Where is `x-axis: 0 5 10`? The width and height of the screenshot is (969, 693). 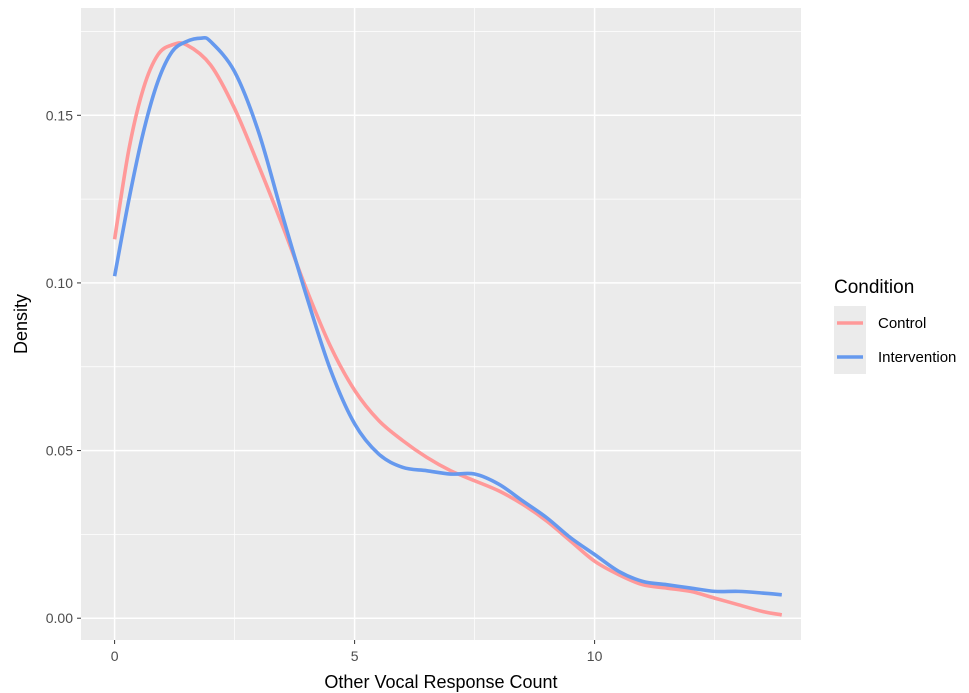 x-axis: 0 5 10 is located at coordinates (357, 652).